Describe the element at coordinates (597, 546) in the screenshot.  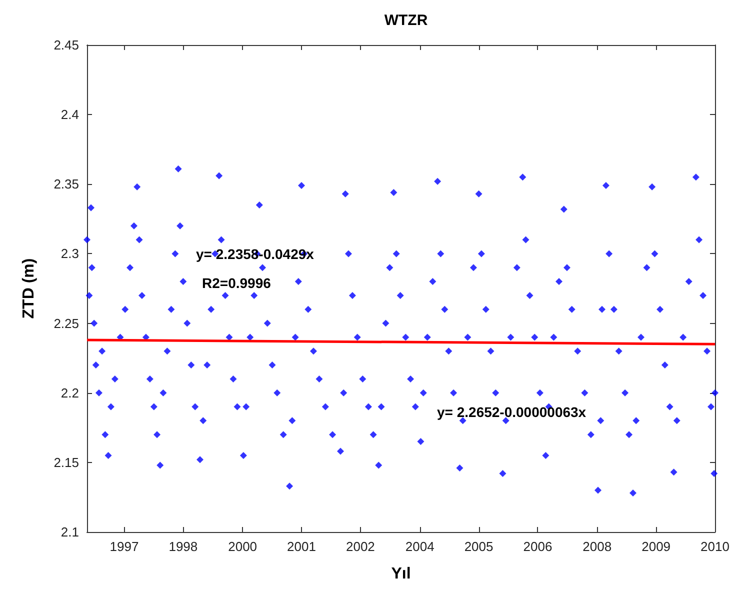
I see `x-tick-label: 2008` at that location.